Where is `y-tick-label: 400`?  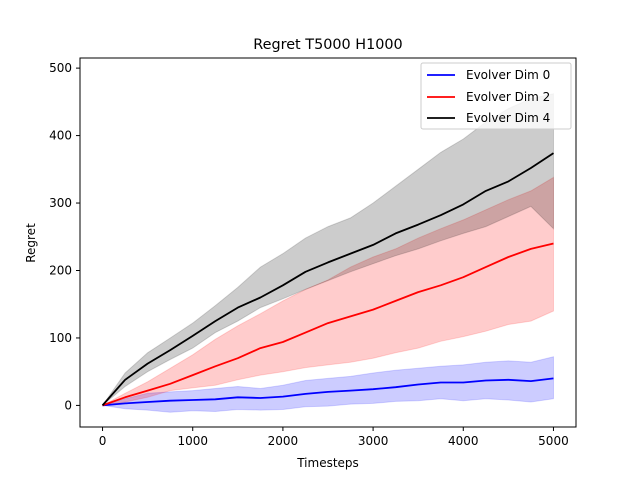
y-tick-label: 400 is located at coordinates (60, 136).